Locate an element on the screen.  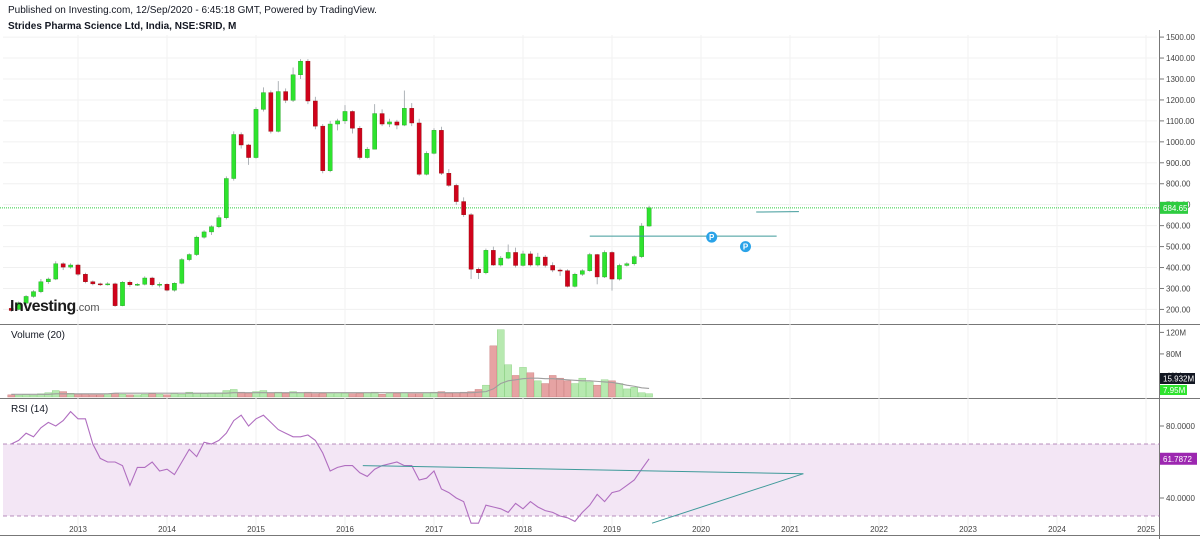
price-tick-label: 600.00 is located at coordinates (1178, 226).